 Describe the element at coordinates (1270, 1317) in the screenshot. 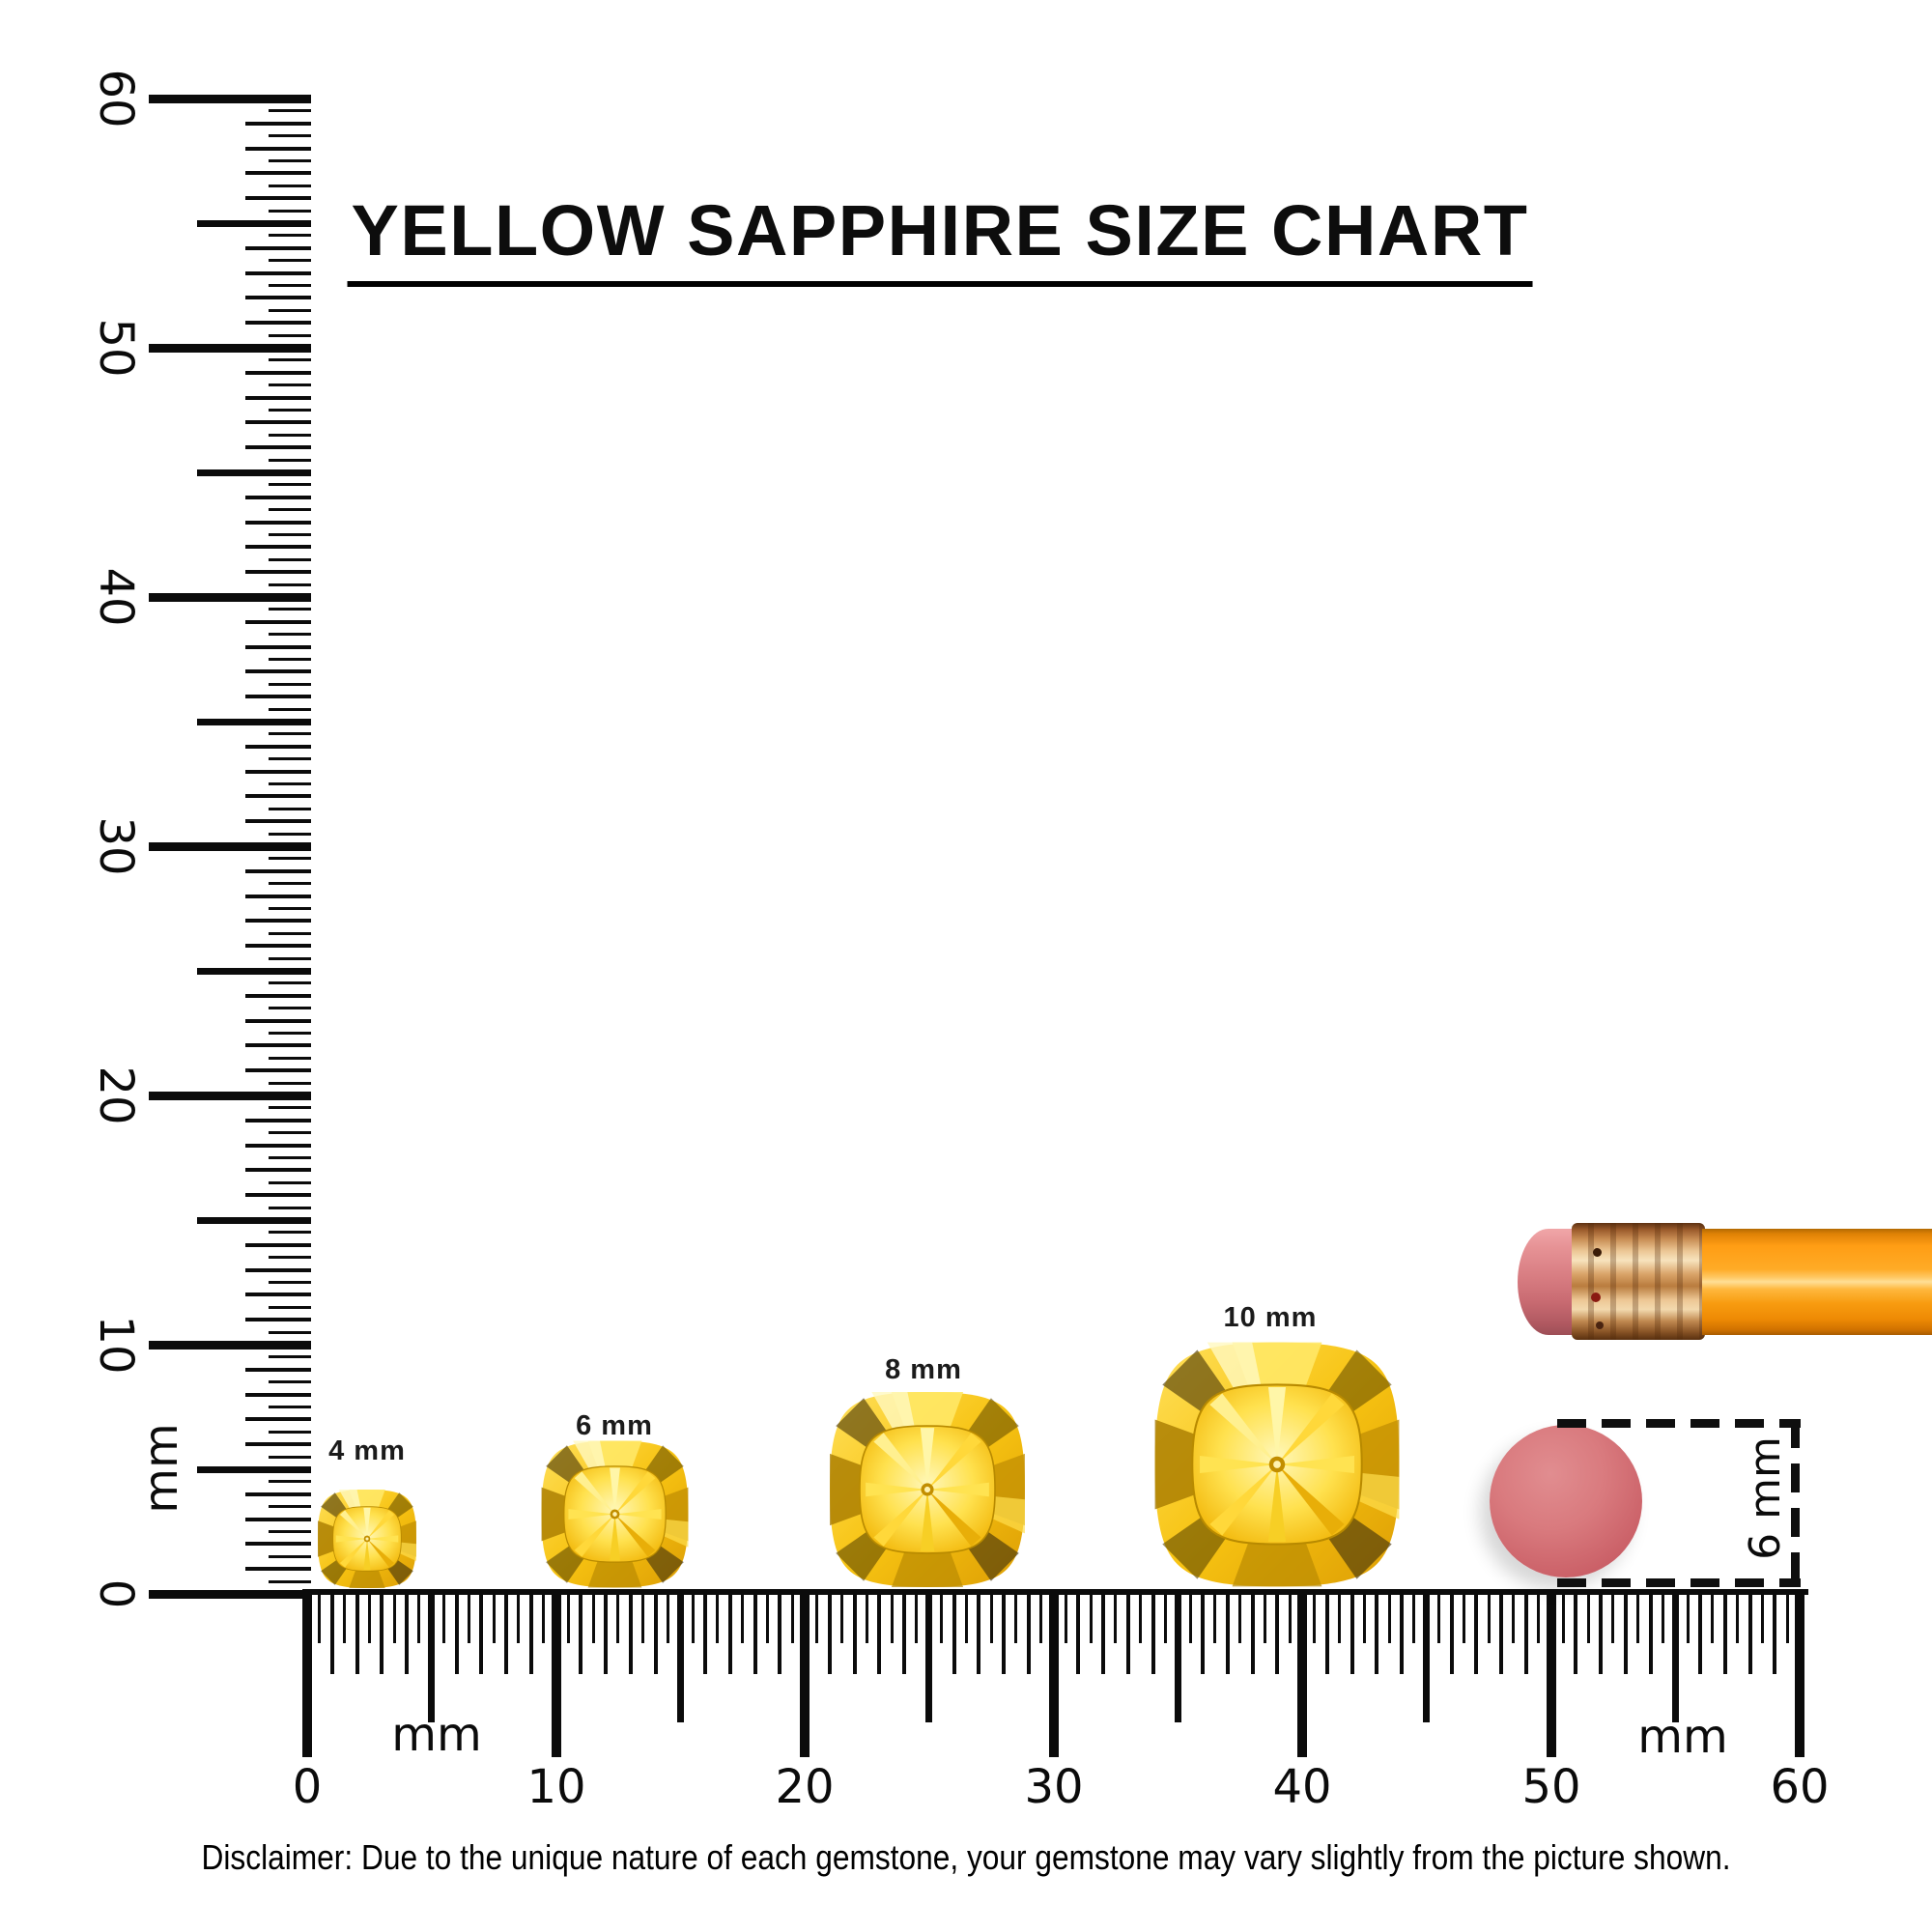

I see `gem-label-10mm: 10 mm` at that location.